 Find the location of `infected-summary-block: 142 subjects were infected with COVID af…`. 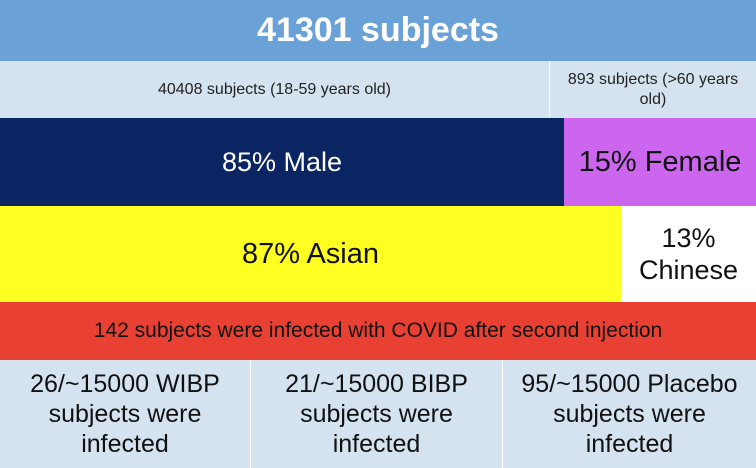

infected-summary-block: 142 subjects were infected with COVID af… is located at coordinates (378, 331).